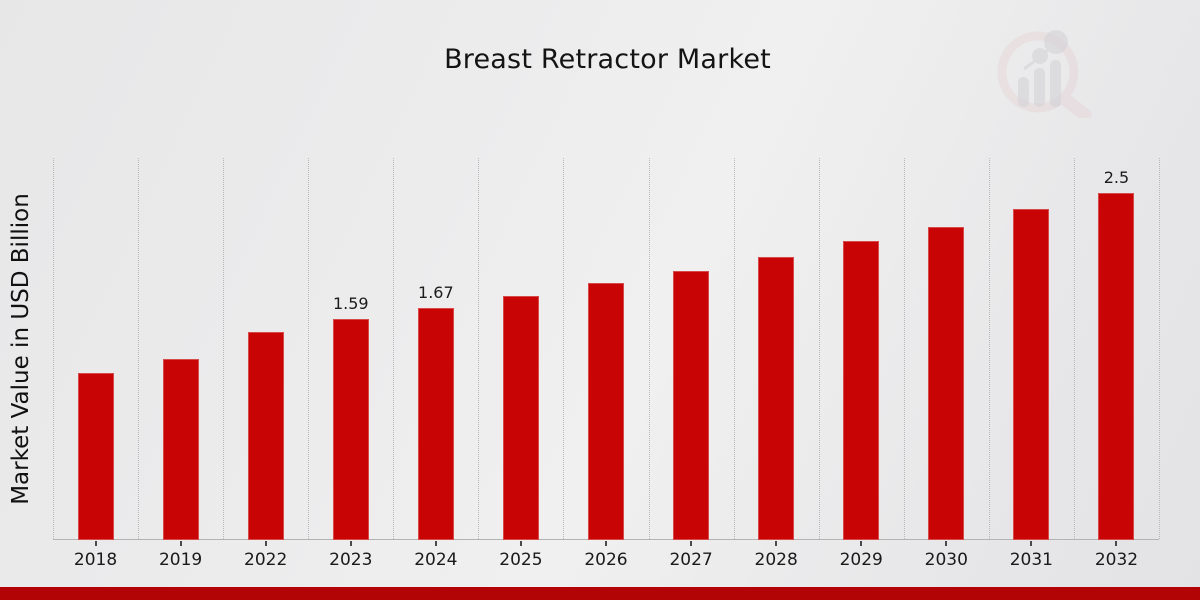 The width and height of the screenshot is (1200, 600). What do you see at coordinates (436, 293) in the screenshot?
I see `bar-value-label: 1.67` at bounding box center [436, 293].